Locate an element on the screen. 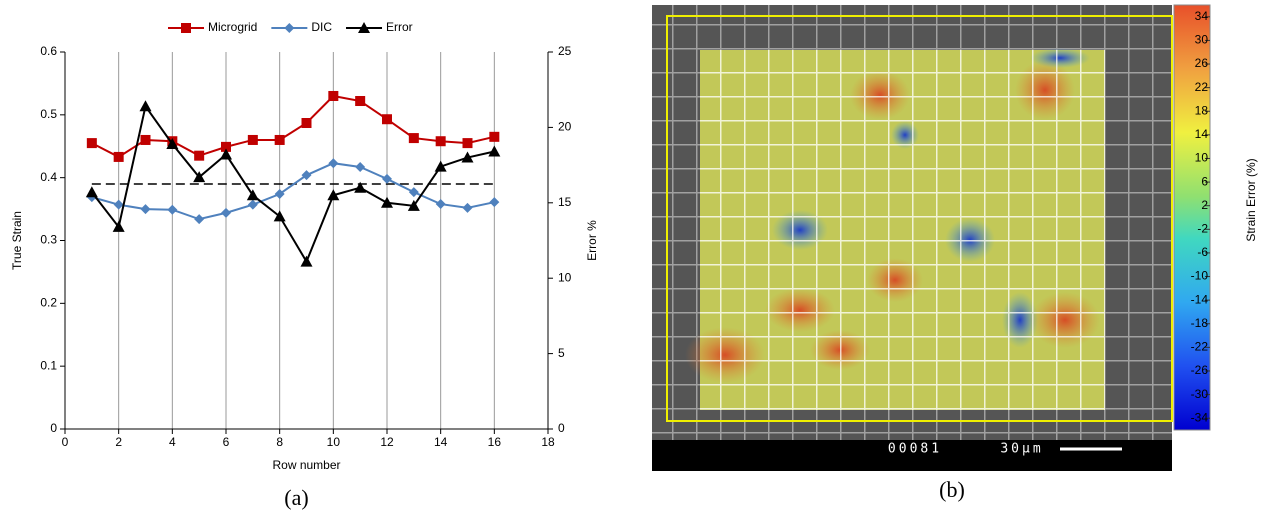  y-tick-label: 0.3 is located at coordinates (48, 240).